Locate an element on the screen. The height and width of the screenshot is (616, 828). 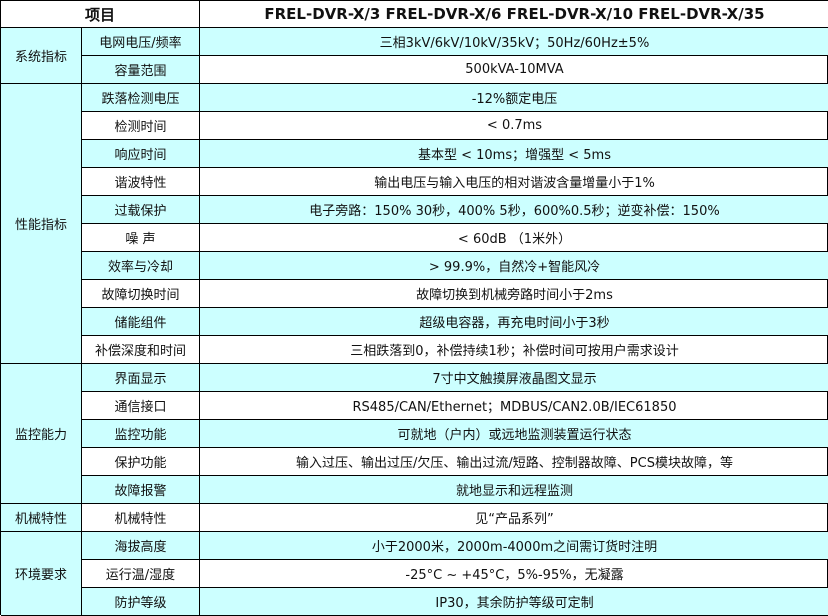
value-cell: 故障切换到机械旁路时间小于2ms is located at coordinates (514, 294).